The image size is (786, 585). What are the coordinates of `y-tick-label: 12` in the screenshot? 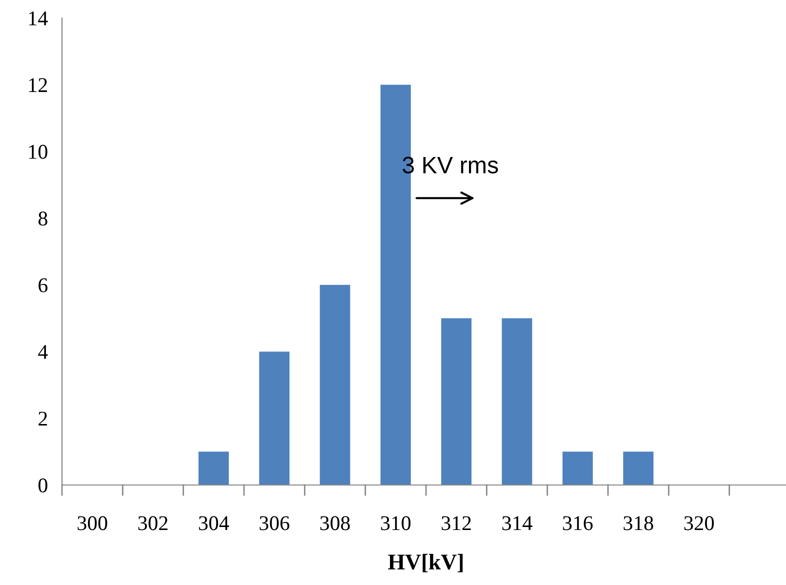 It's located at (38, 85).